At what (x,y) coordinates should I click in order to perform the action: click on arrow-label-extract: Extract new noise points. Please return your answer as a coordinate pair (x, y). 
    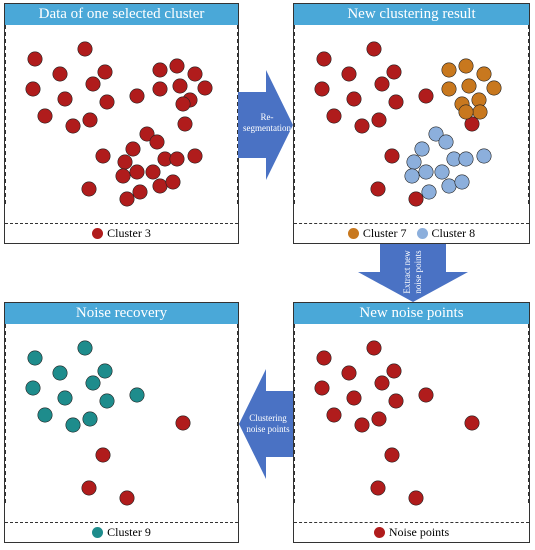
    Looking at the image, I should click on (413, 272).